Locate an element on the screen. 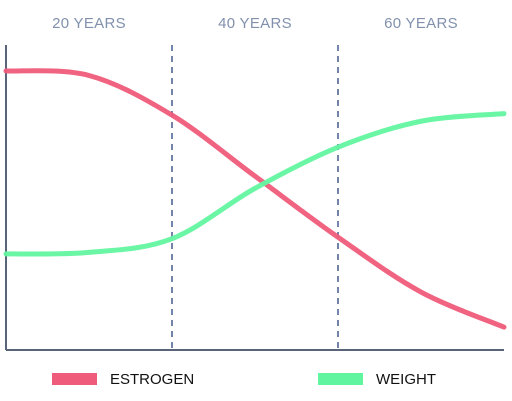 The image size is (512, 401). weight-legend-swatch is located at coordinates (340, 379).